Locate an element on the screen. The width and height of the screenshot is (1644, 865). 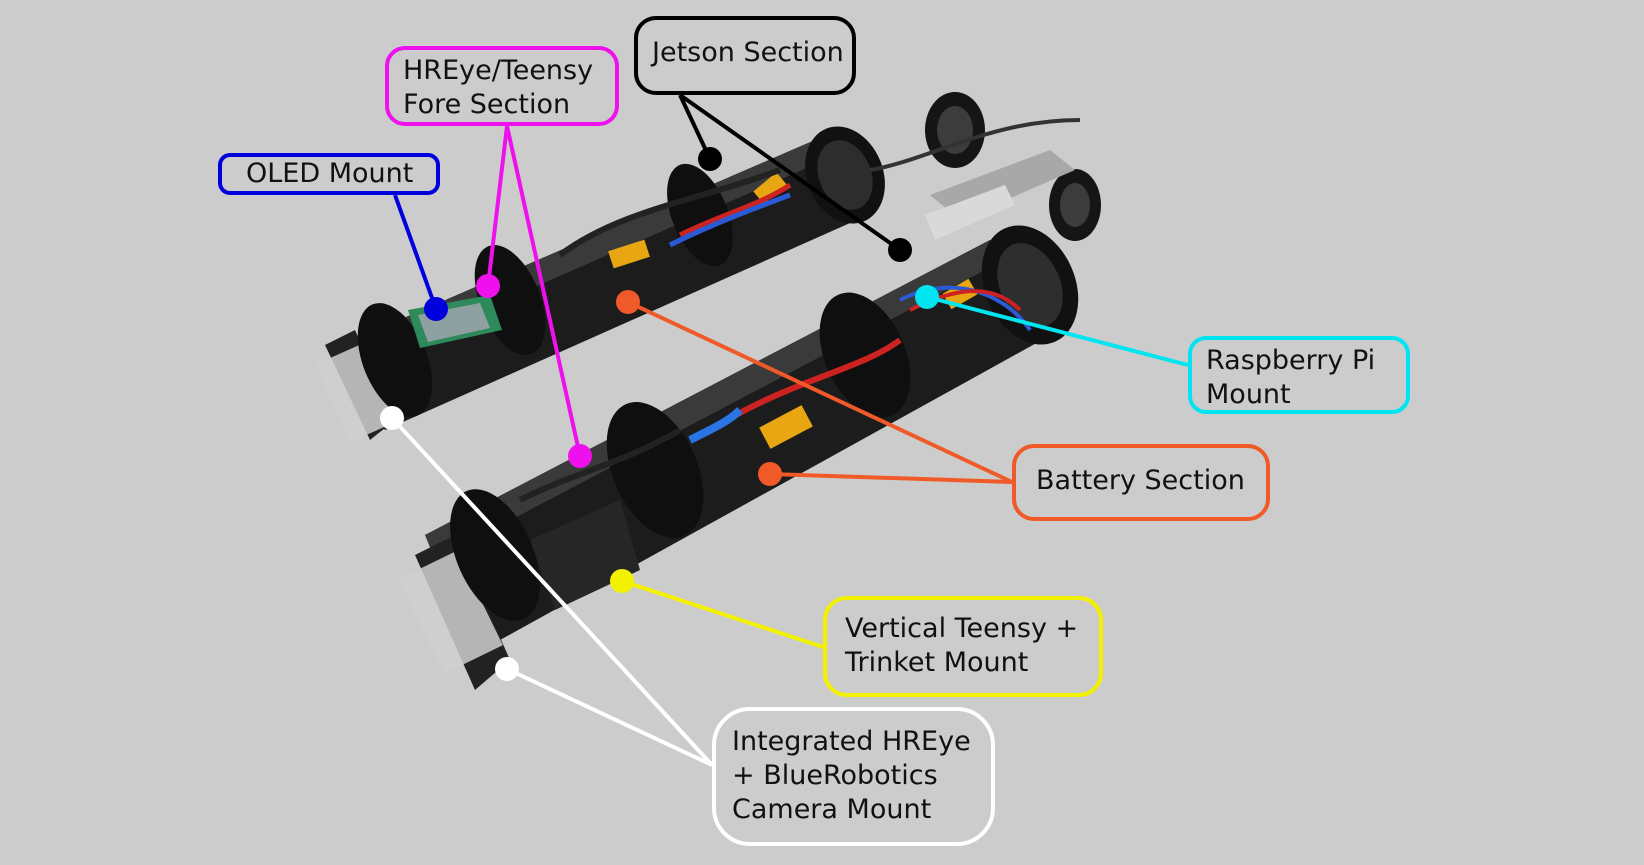
jetson-leader-line is located at coordinates (790, 172).